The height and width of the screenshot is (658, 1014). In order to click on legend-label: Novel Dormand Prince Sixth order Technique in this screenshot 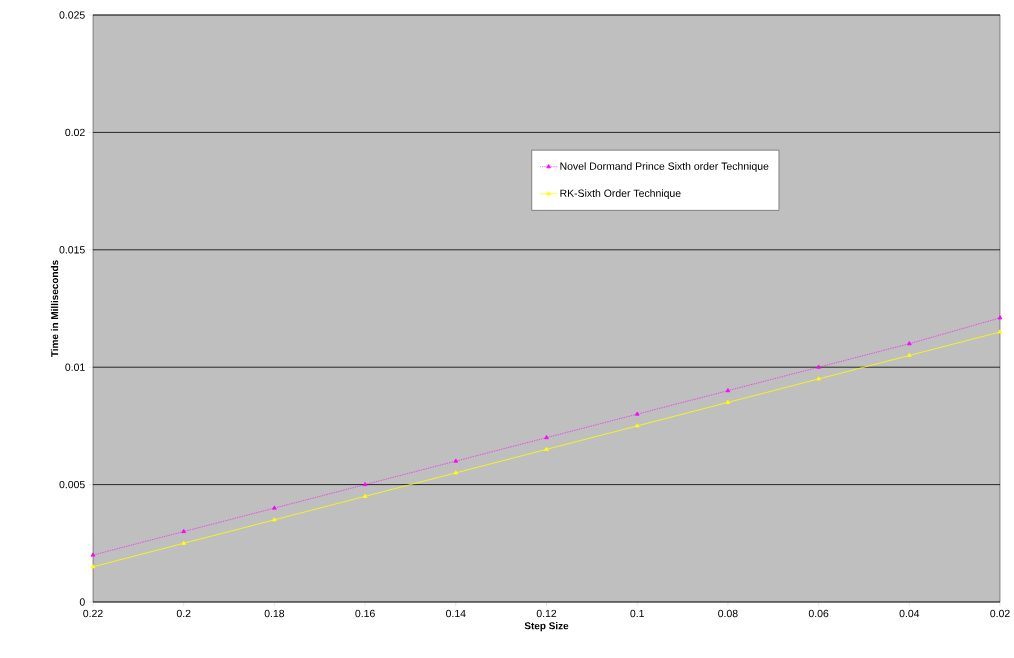, I will do `click(664, 167)`.